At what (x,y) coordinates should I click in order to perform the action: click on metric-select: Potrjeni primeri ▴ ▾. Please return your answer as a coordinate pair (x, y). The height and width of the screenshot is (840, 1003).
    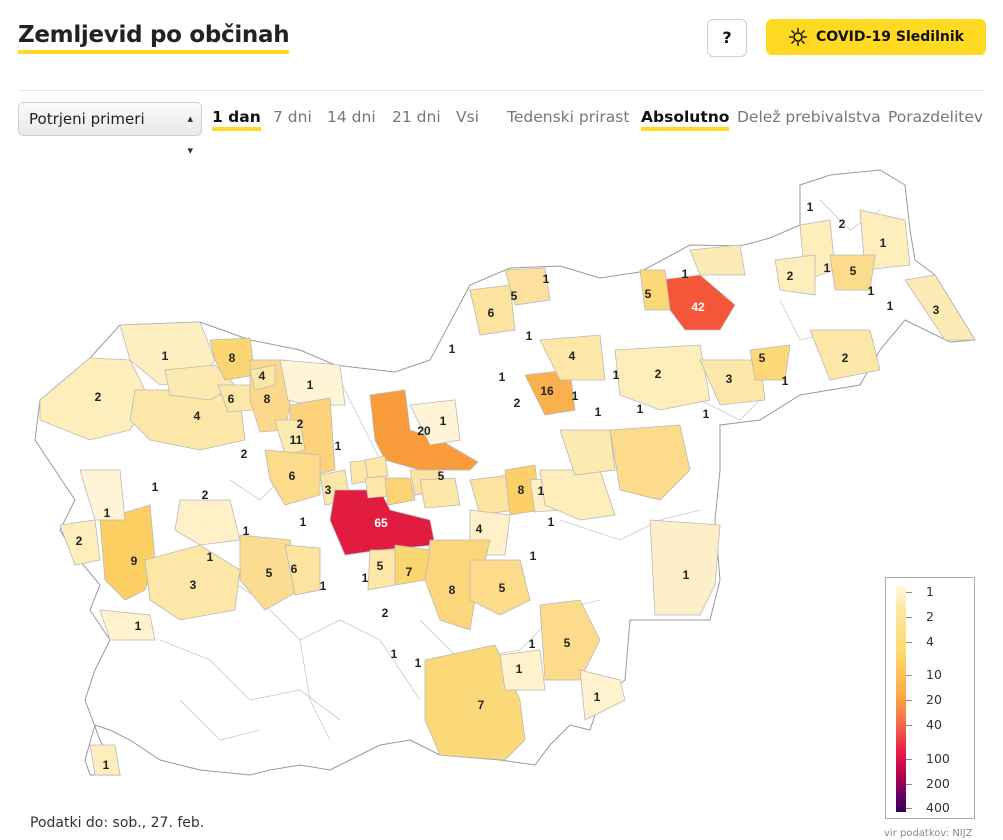
    Looking at the image, I should click on (110, 129).